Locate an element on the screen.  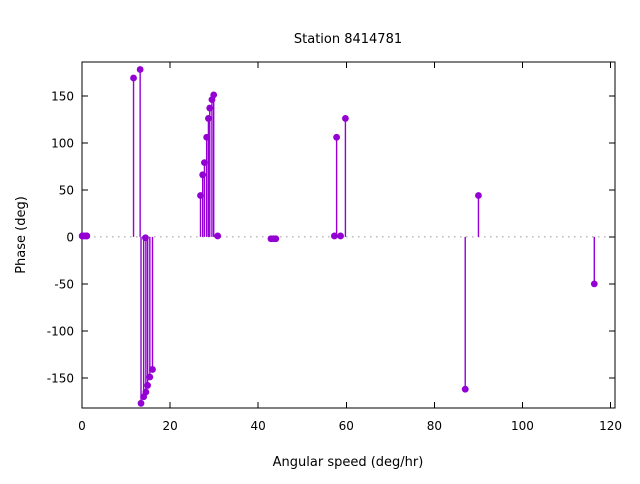
y-tick-label: -100 is located at coordinates (60, 331).